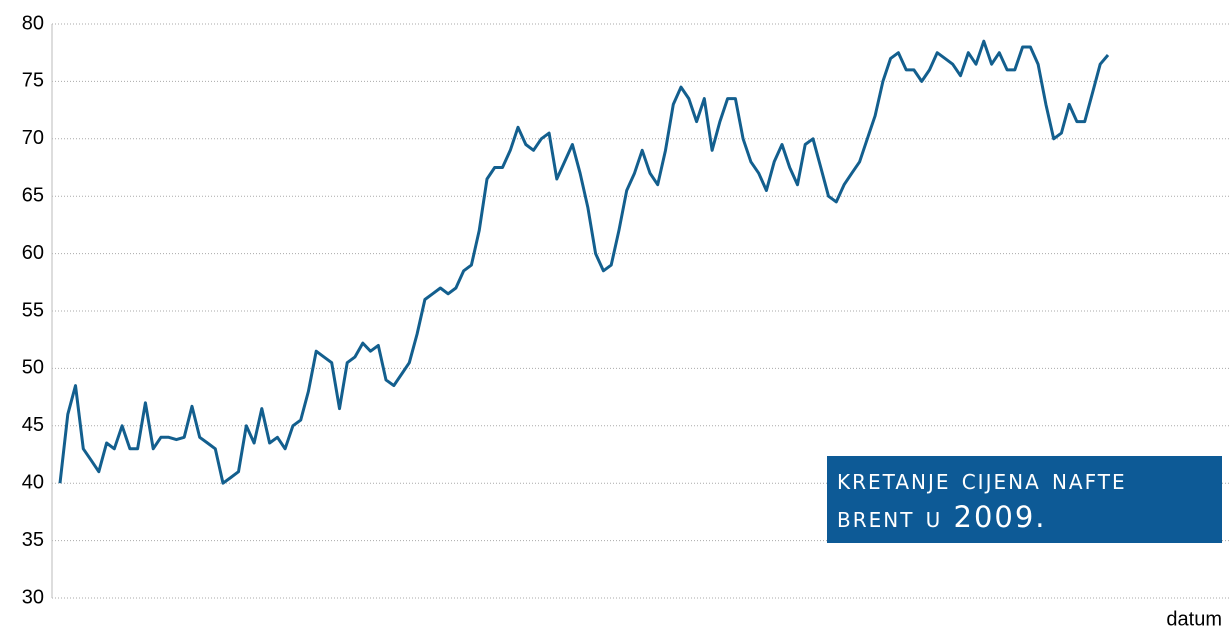  What do you see at coordinates (33, 195) in the screenshot?
I see `y-tick-label: 65` at bounding box center [33, 195].